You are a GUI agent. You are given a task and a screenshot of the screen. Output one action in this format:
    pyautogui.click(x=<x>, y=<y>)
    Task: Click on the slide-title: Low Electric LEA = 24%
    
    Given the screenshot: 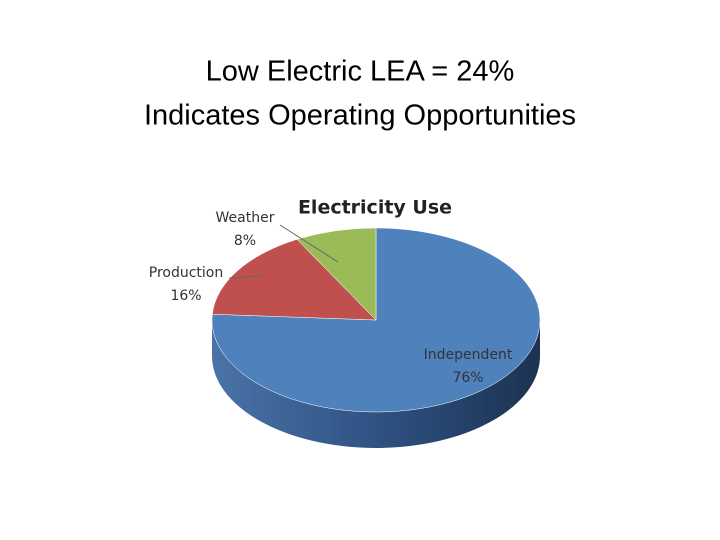 What is the action you would take?
    pyautogui.click(x=360, y=72)
    